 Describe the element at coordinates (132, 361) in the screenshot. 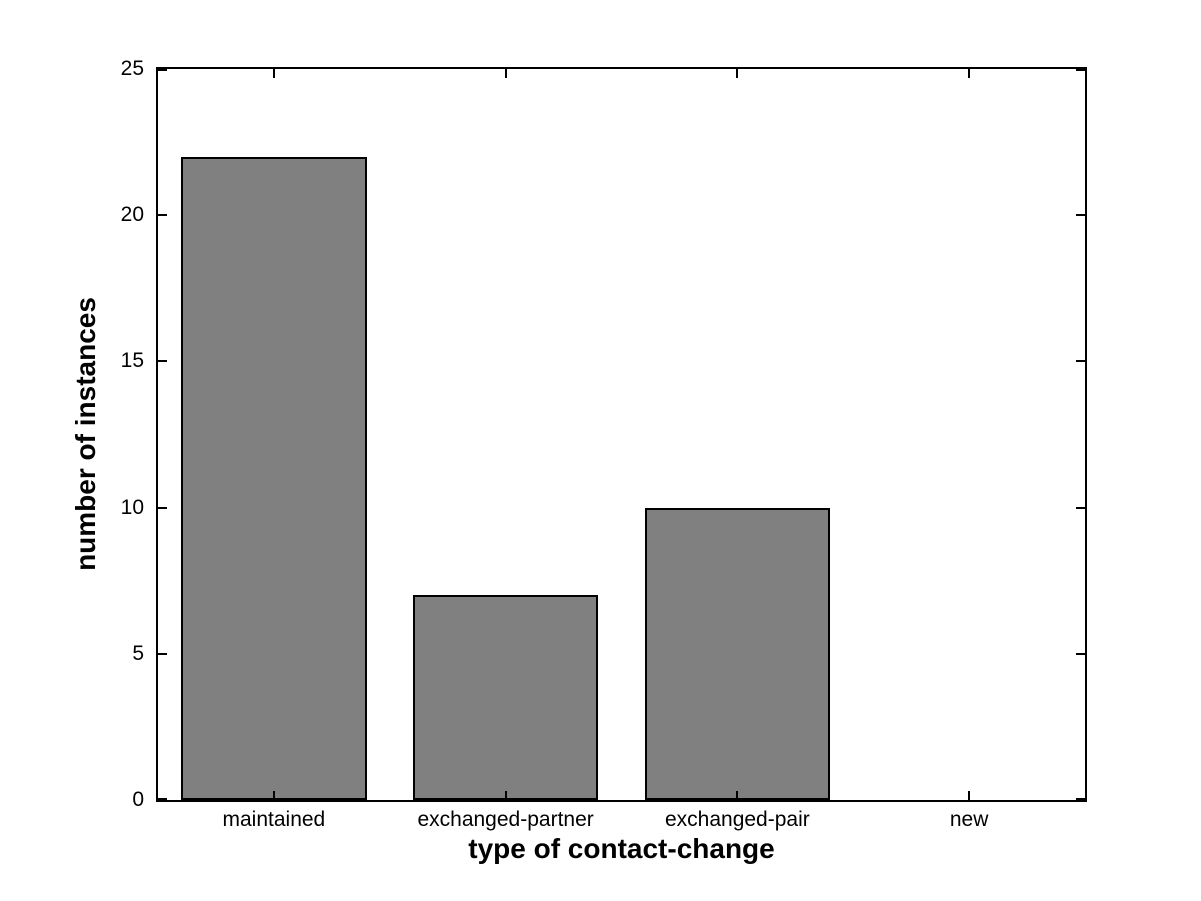

I see `y-tick-label: 15` at that location.